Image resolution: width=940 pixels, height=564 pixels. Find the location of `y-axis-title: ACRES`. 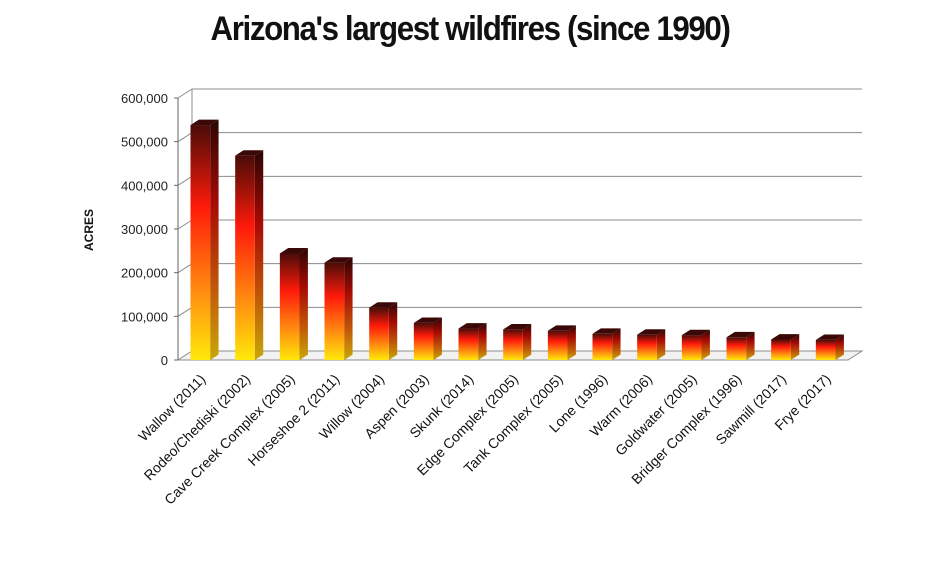

y-axis-title: ACRES is located at coordinates (89, 230).